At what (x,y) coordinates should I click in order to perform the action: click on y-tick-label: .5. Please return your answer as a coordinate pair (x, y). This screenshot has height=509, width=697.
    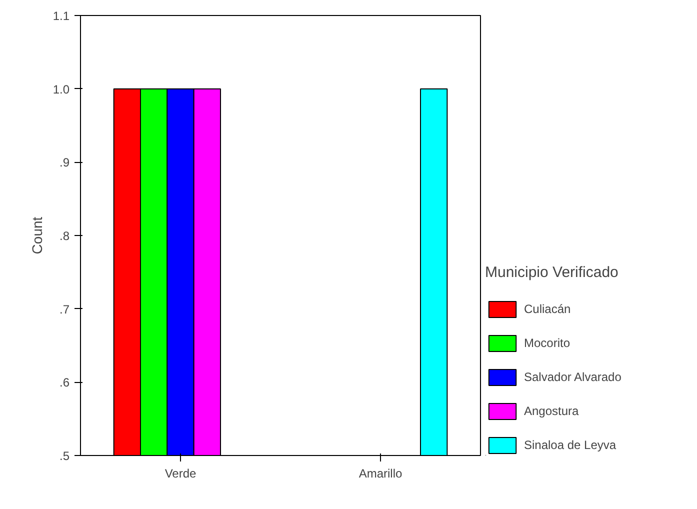
    Looking at the image, I should click on (64, 456).